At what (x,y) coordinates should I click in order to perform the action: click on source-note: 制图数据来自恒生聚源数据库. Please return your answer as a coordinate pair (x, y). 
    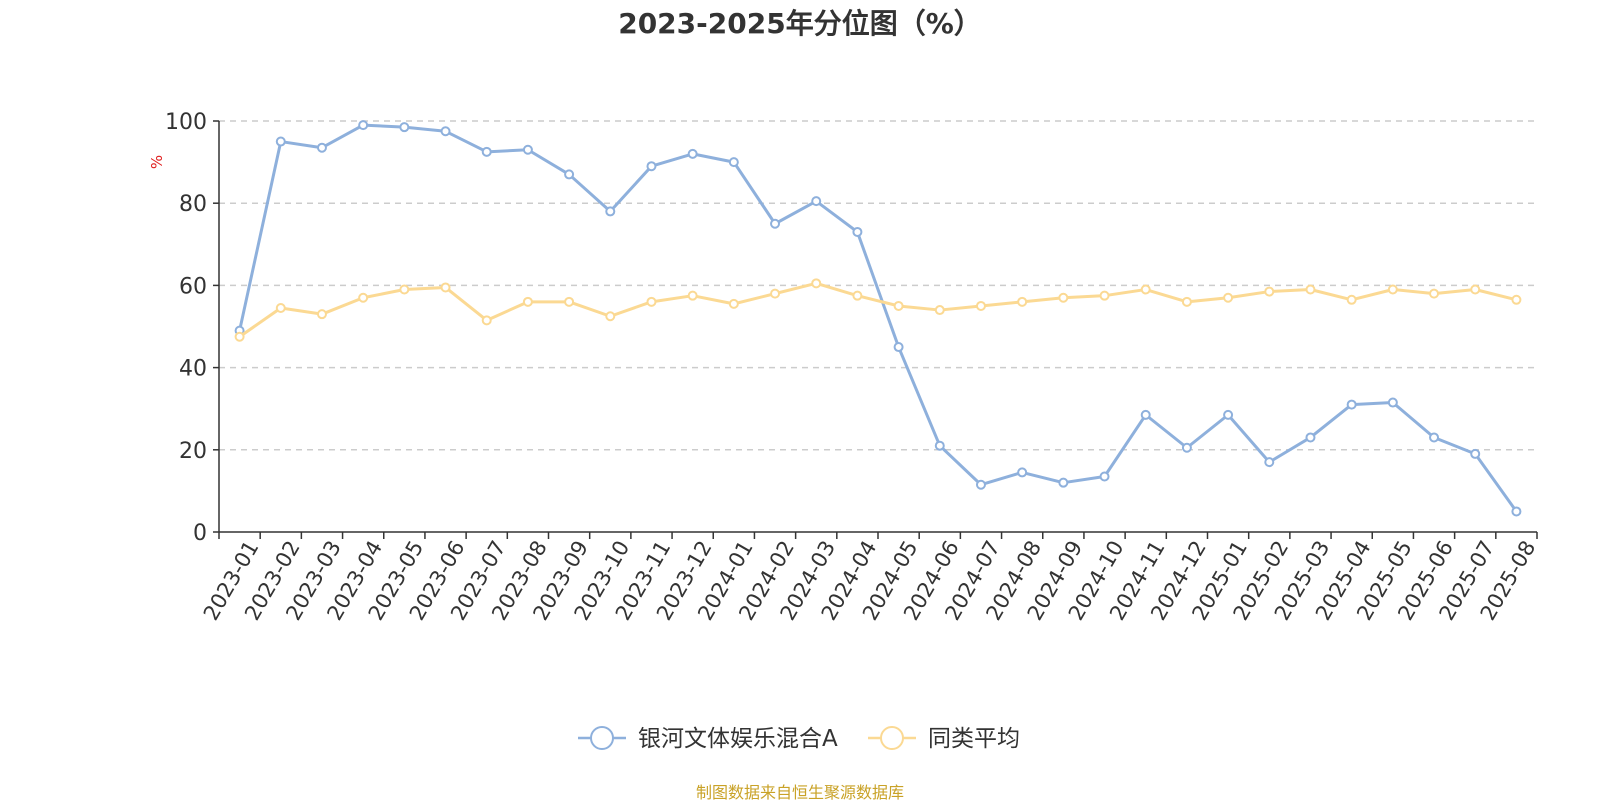
    Looking at the image, I should click on (799, 792).